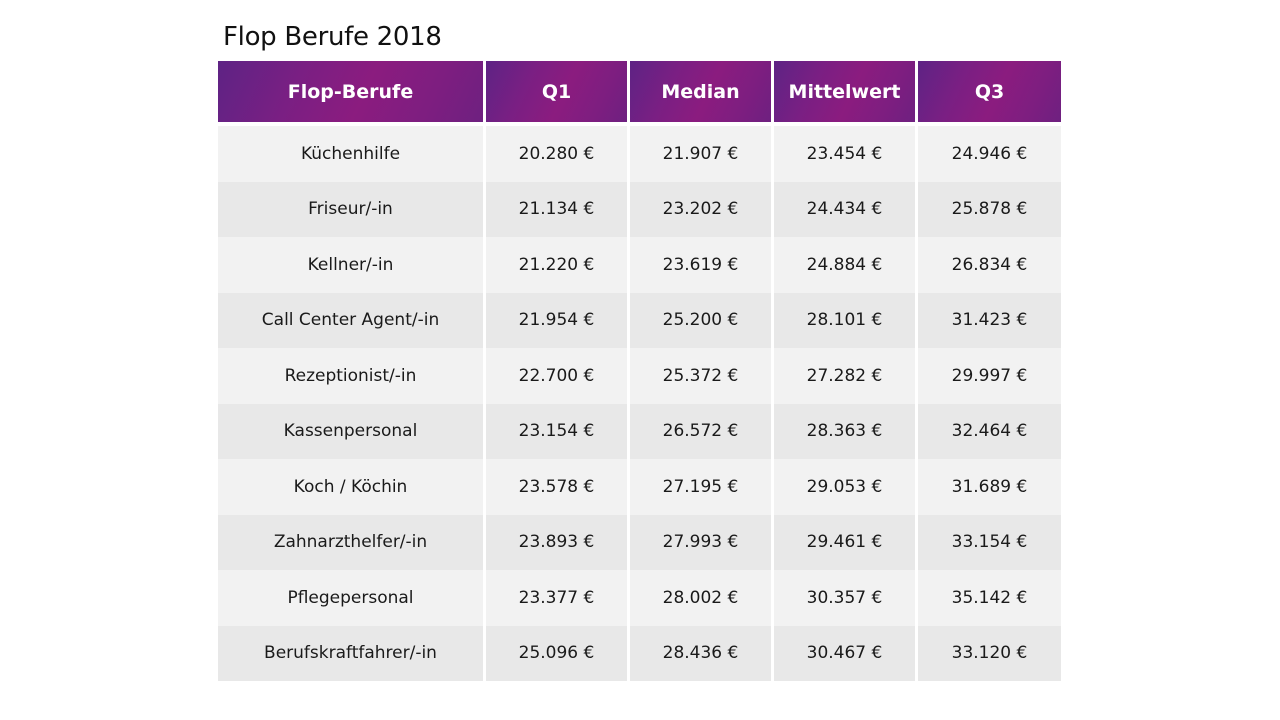  What do you see at coordinates (350, 91) in the screenshot?
I see `header-flop-berufe: Flop-Berufe` at bounding box center [350, 91].